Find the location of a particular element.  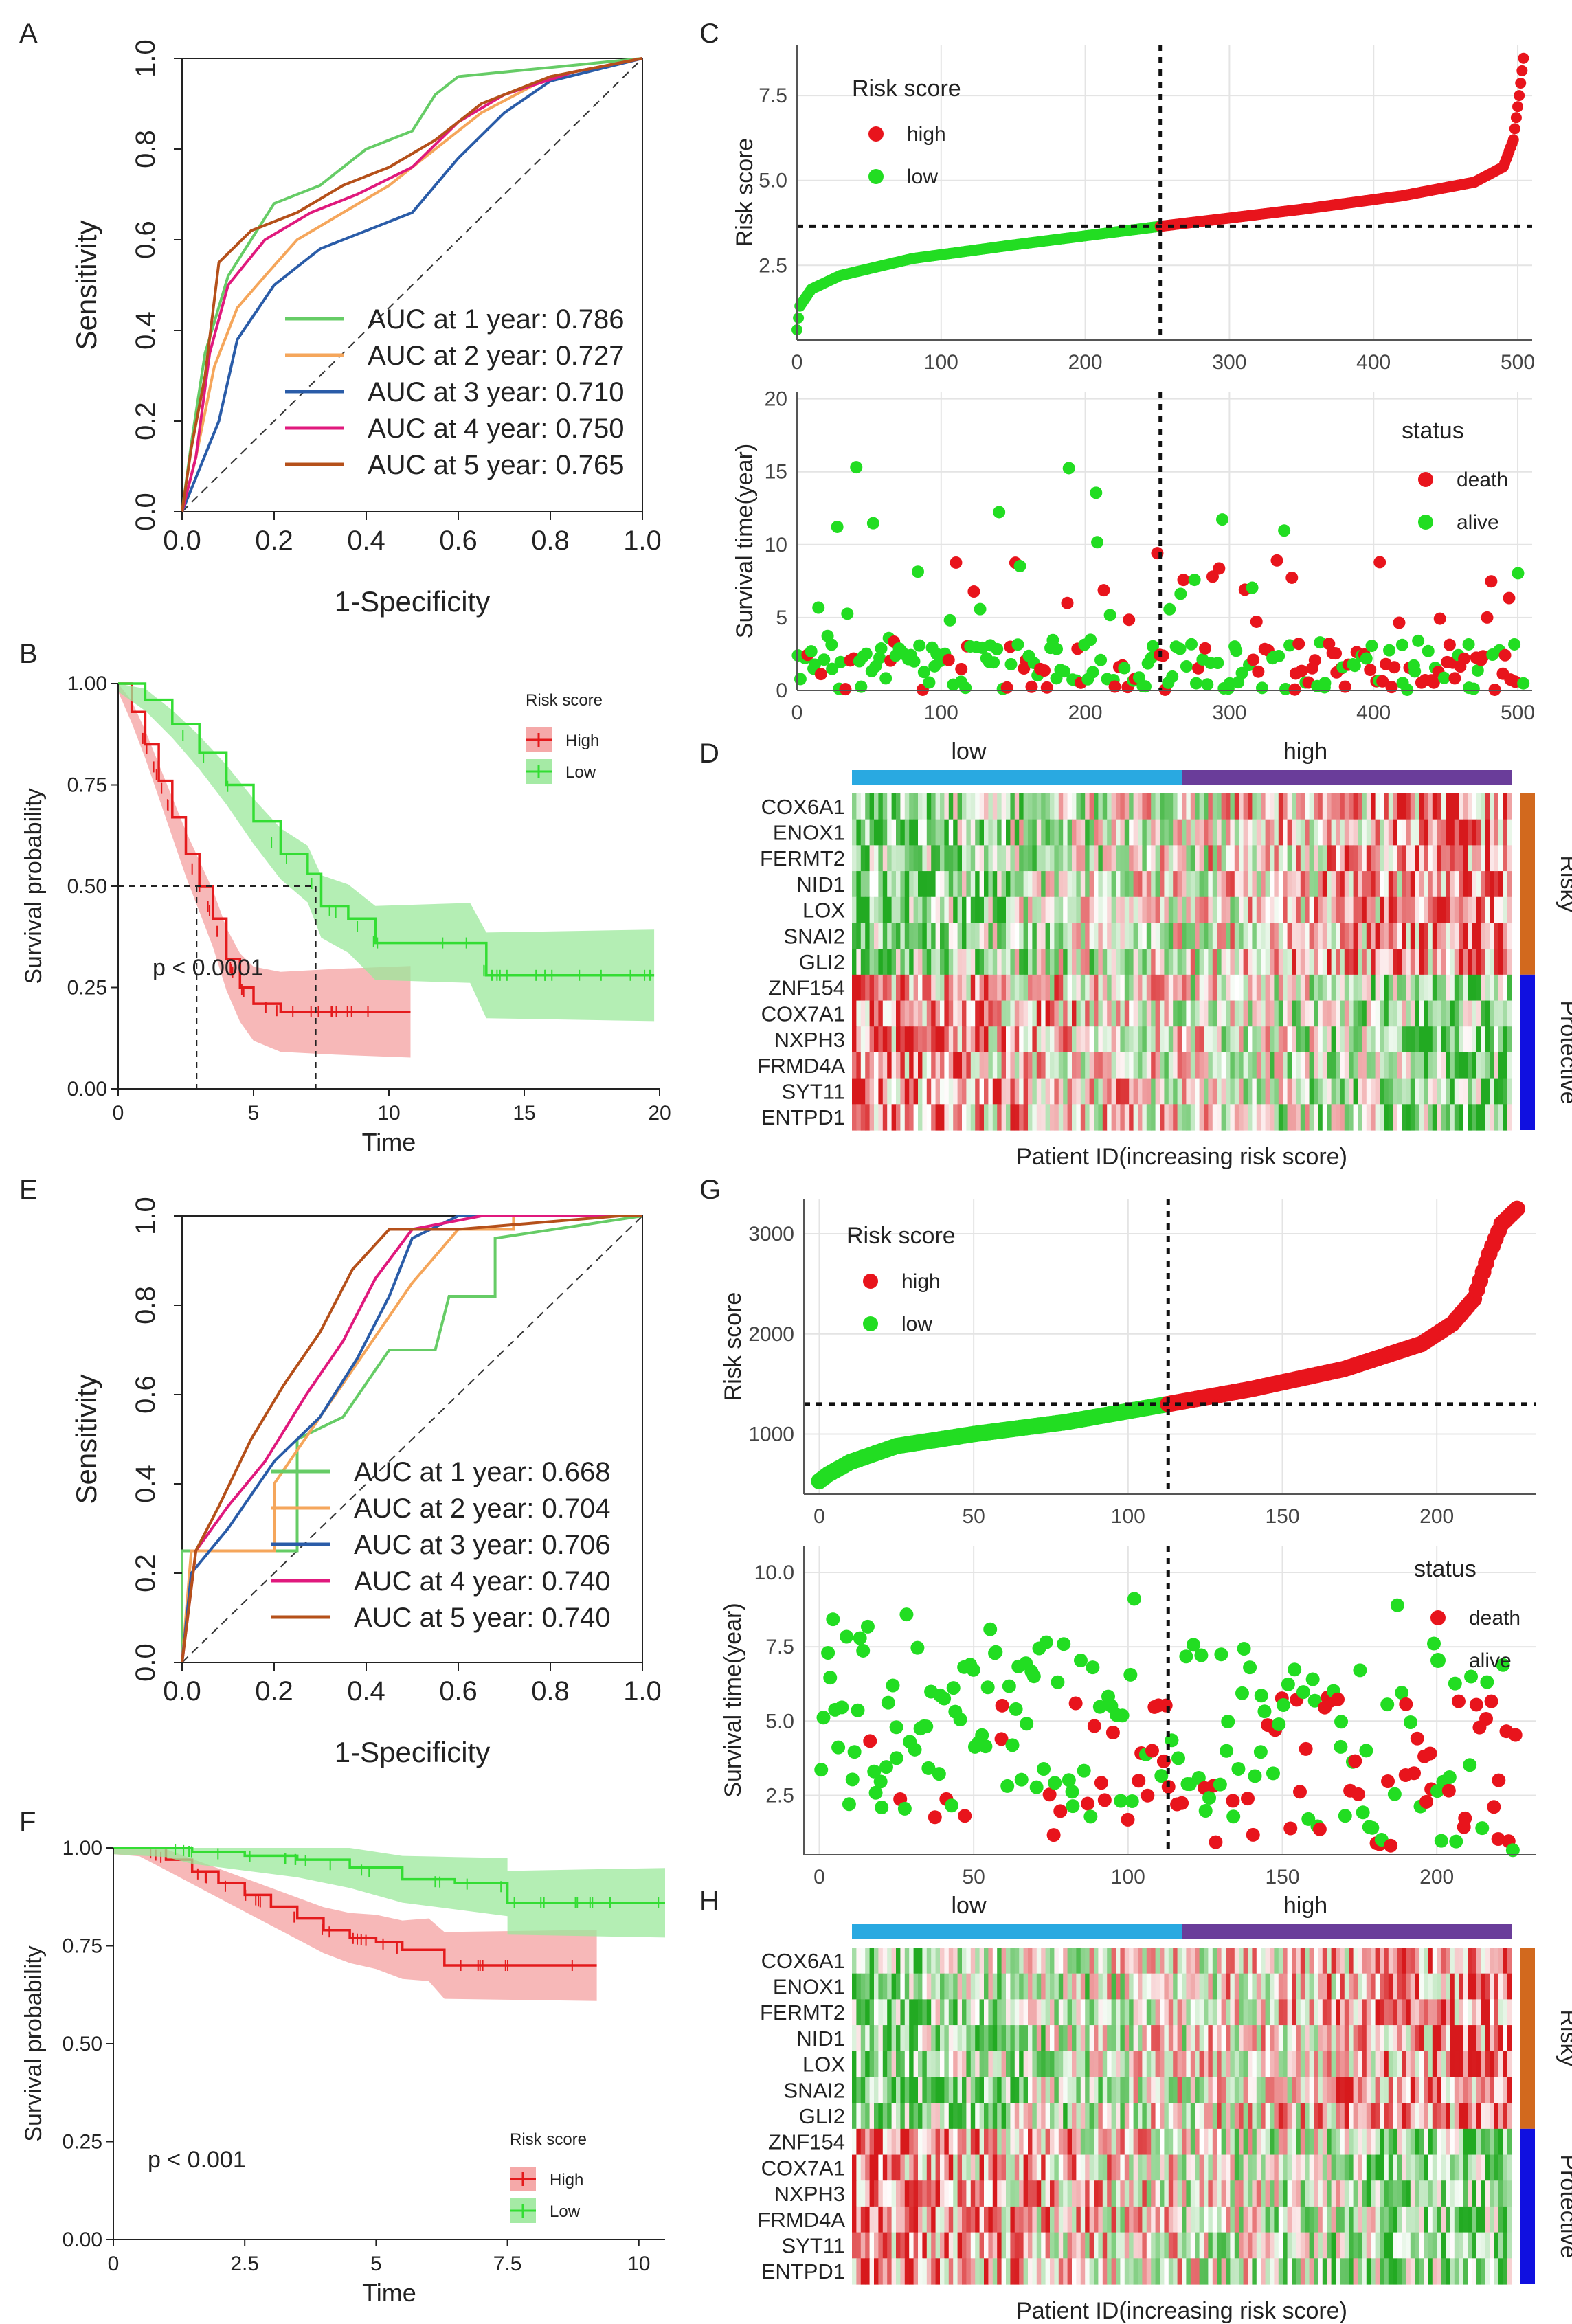

legend-label: AUC at 4 year: 0.740 is located at coordinates (482, 1581).